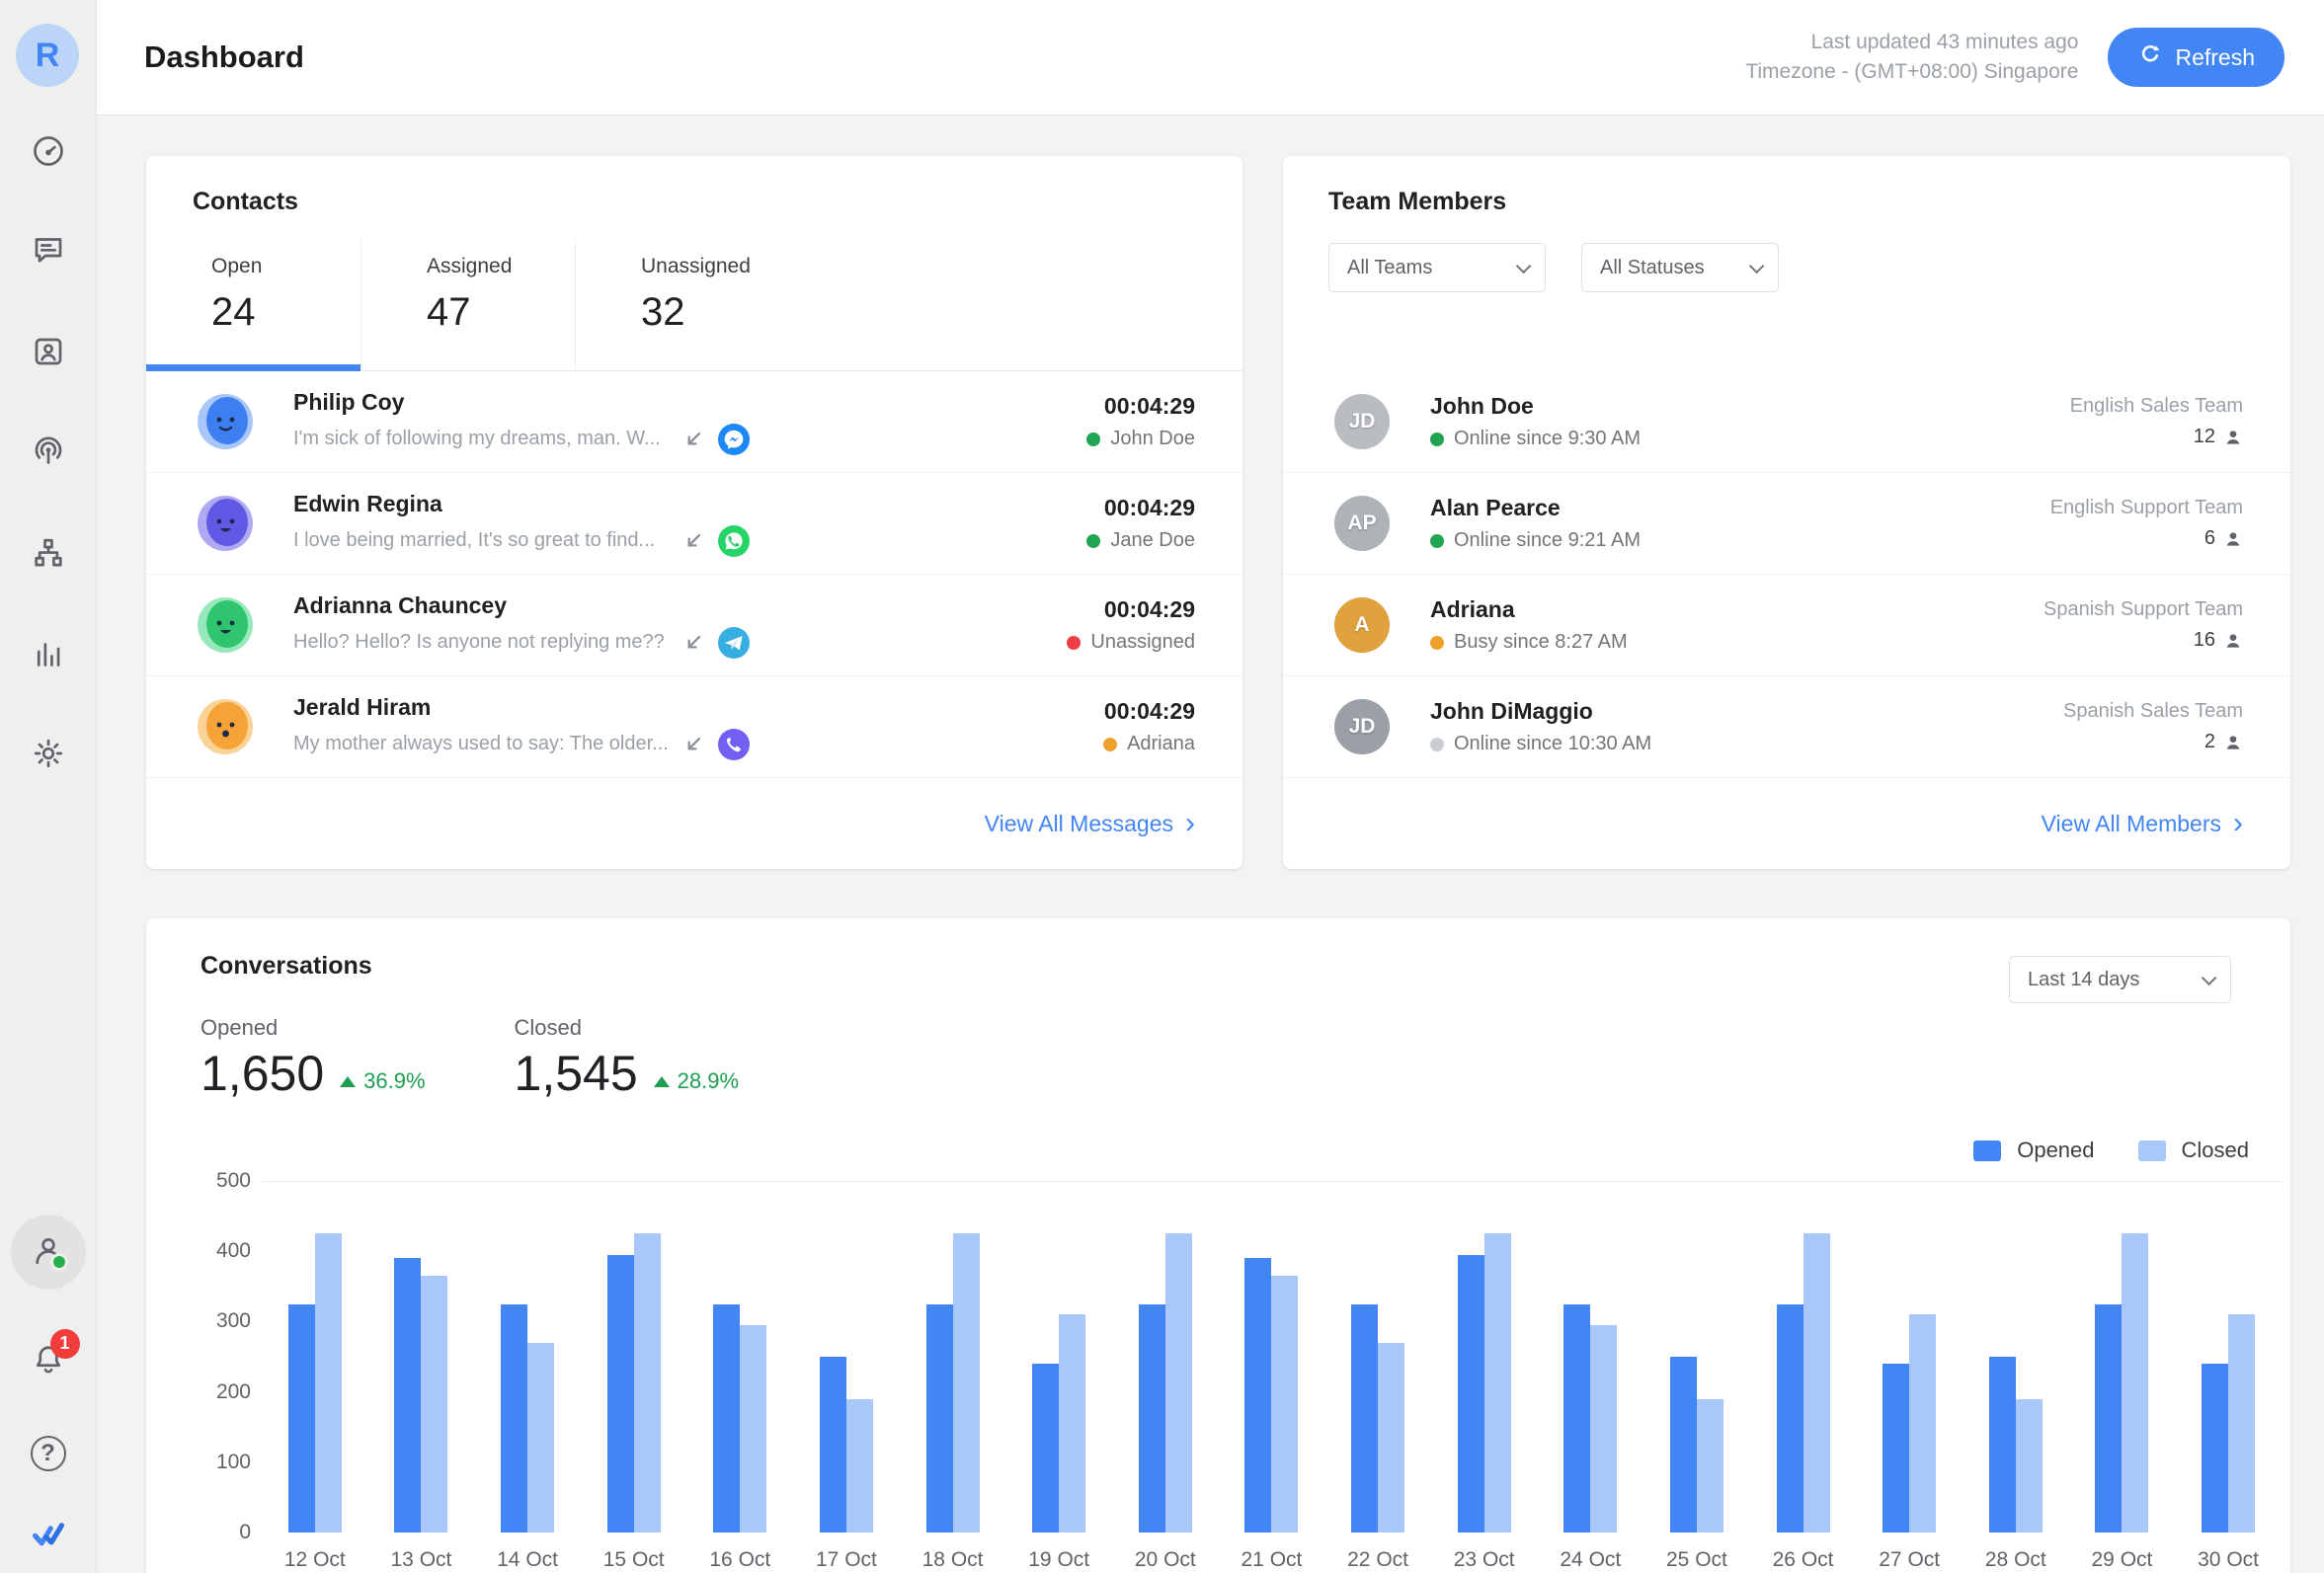 This screenshot has height=1573, width=2324. I want to click on member-row-right: English Support Team 6, so click(2147, 524).